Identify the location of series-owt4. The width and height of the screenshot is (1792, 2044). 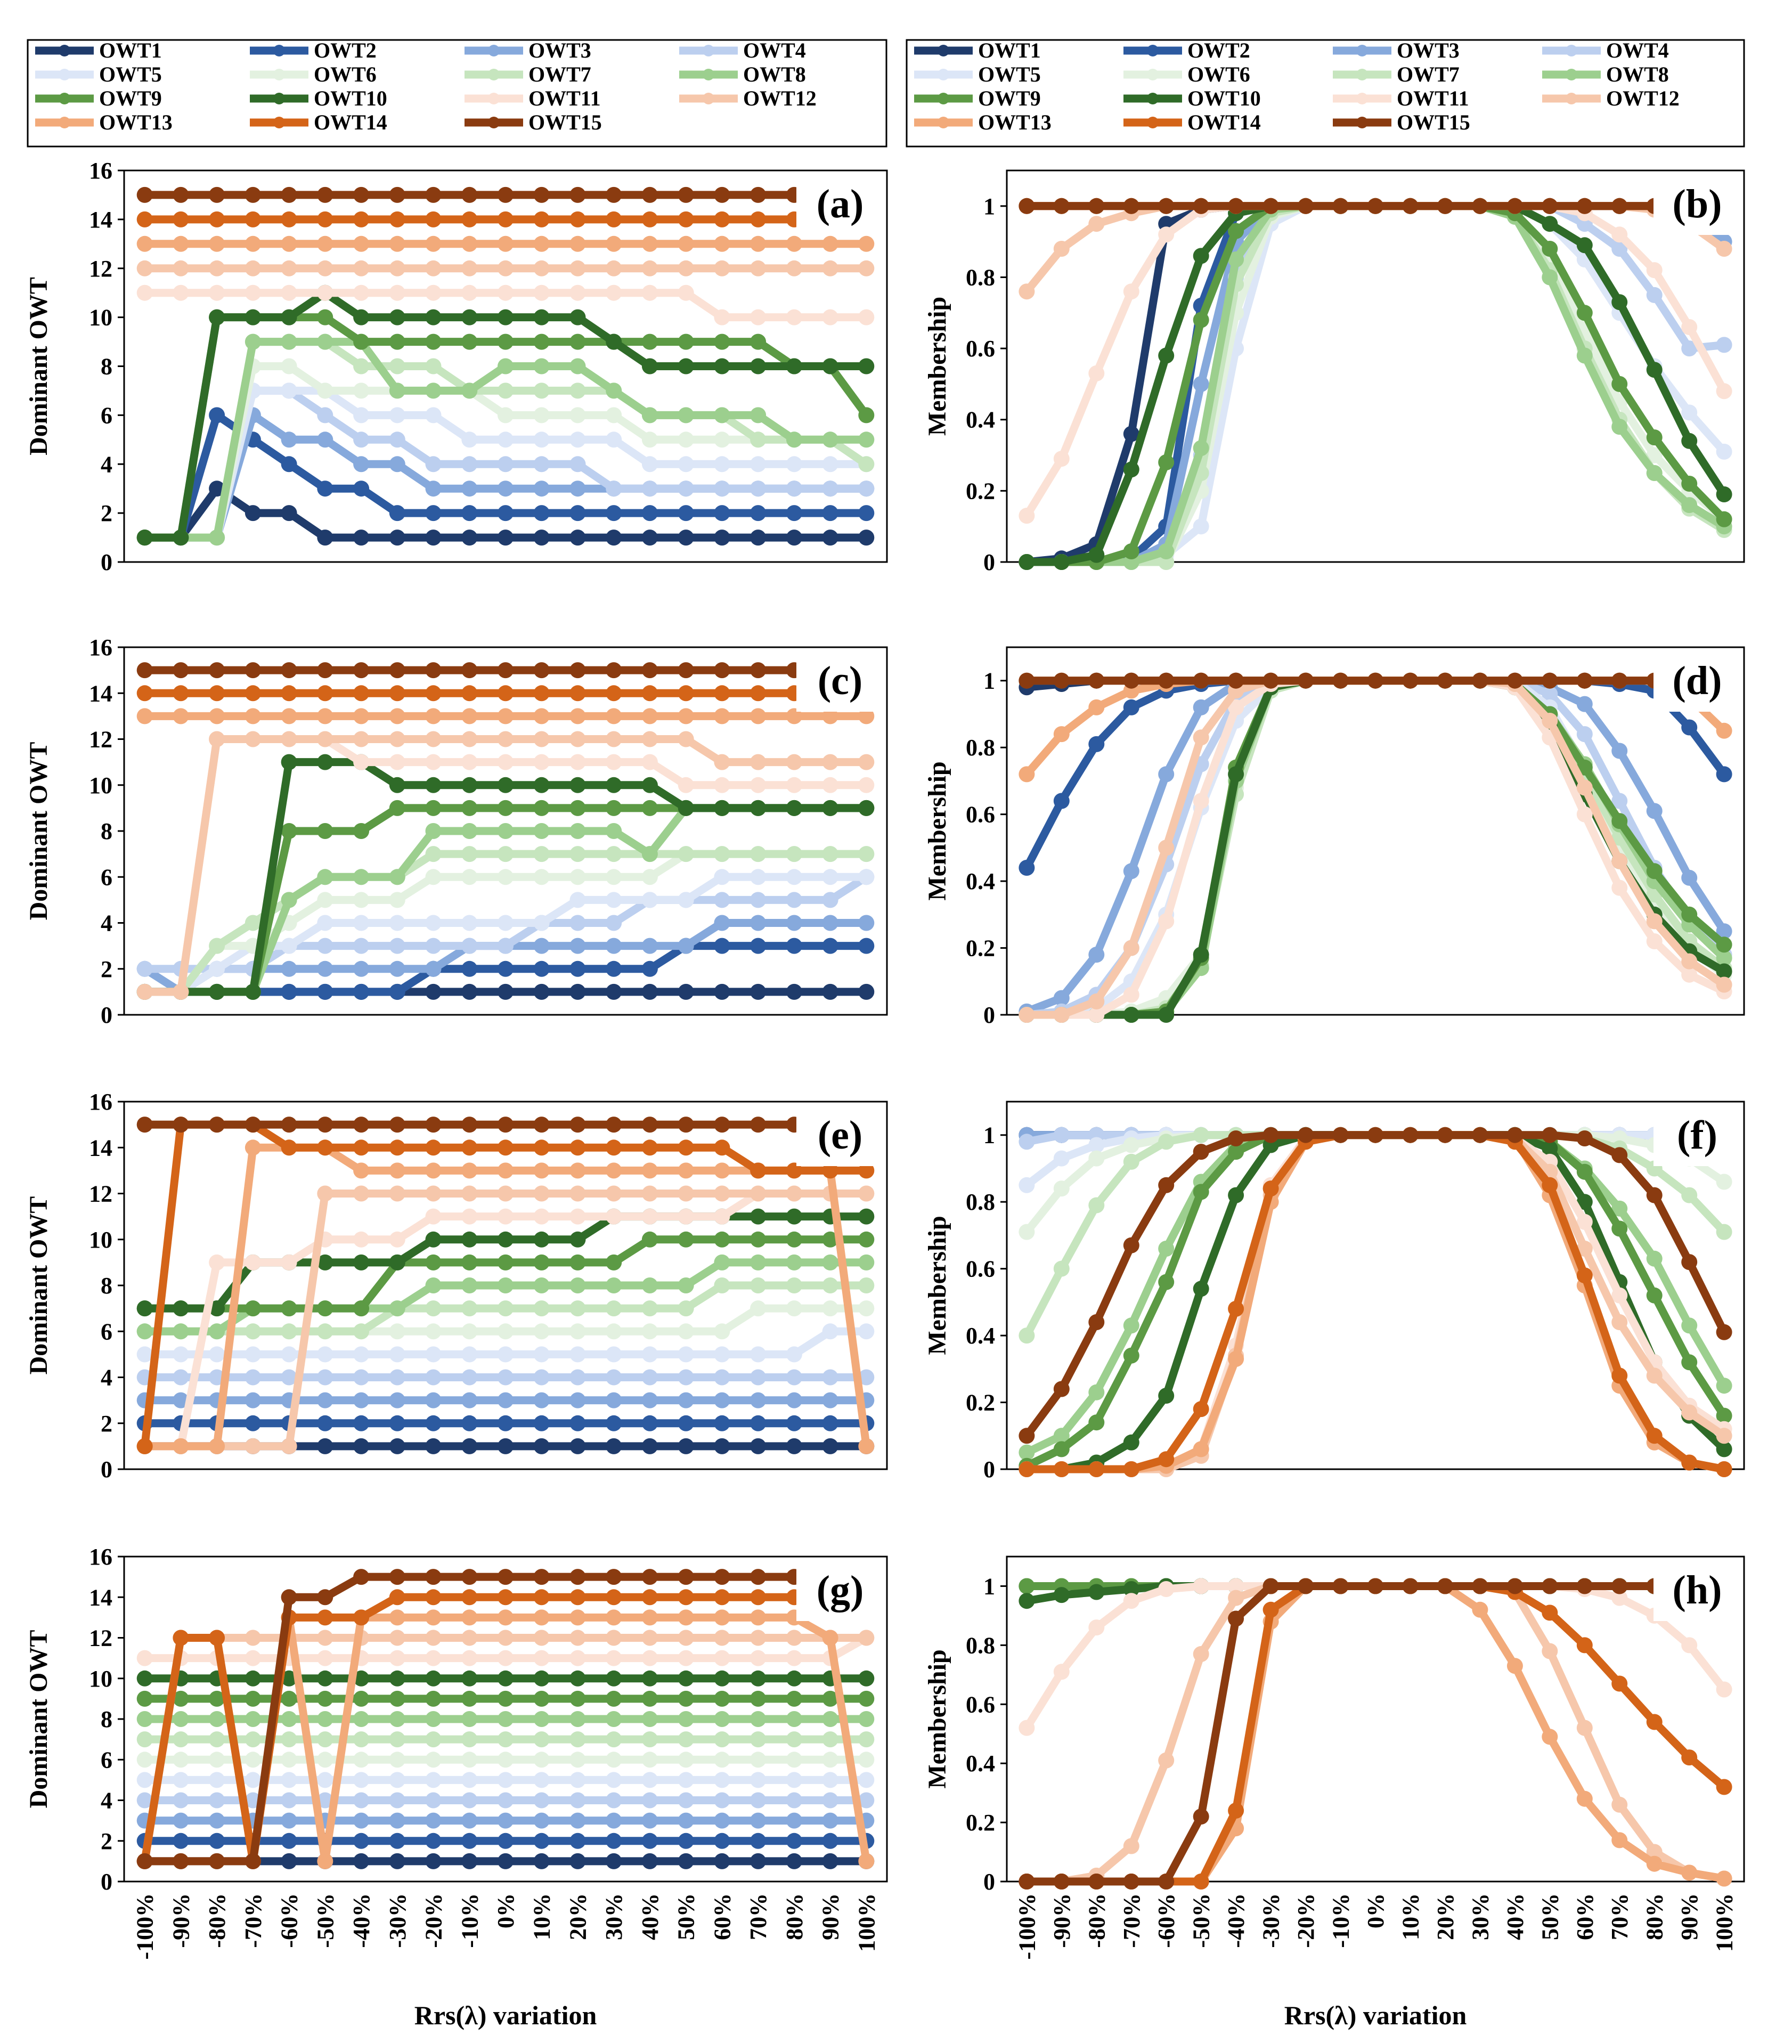
(505, 1378).